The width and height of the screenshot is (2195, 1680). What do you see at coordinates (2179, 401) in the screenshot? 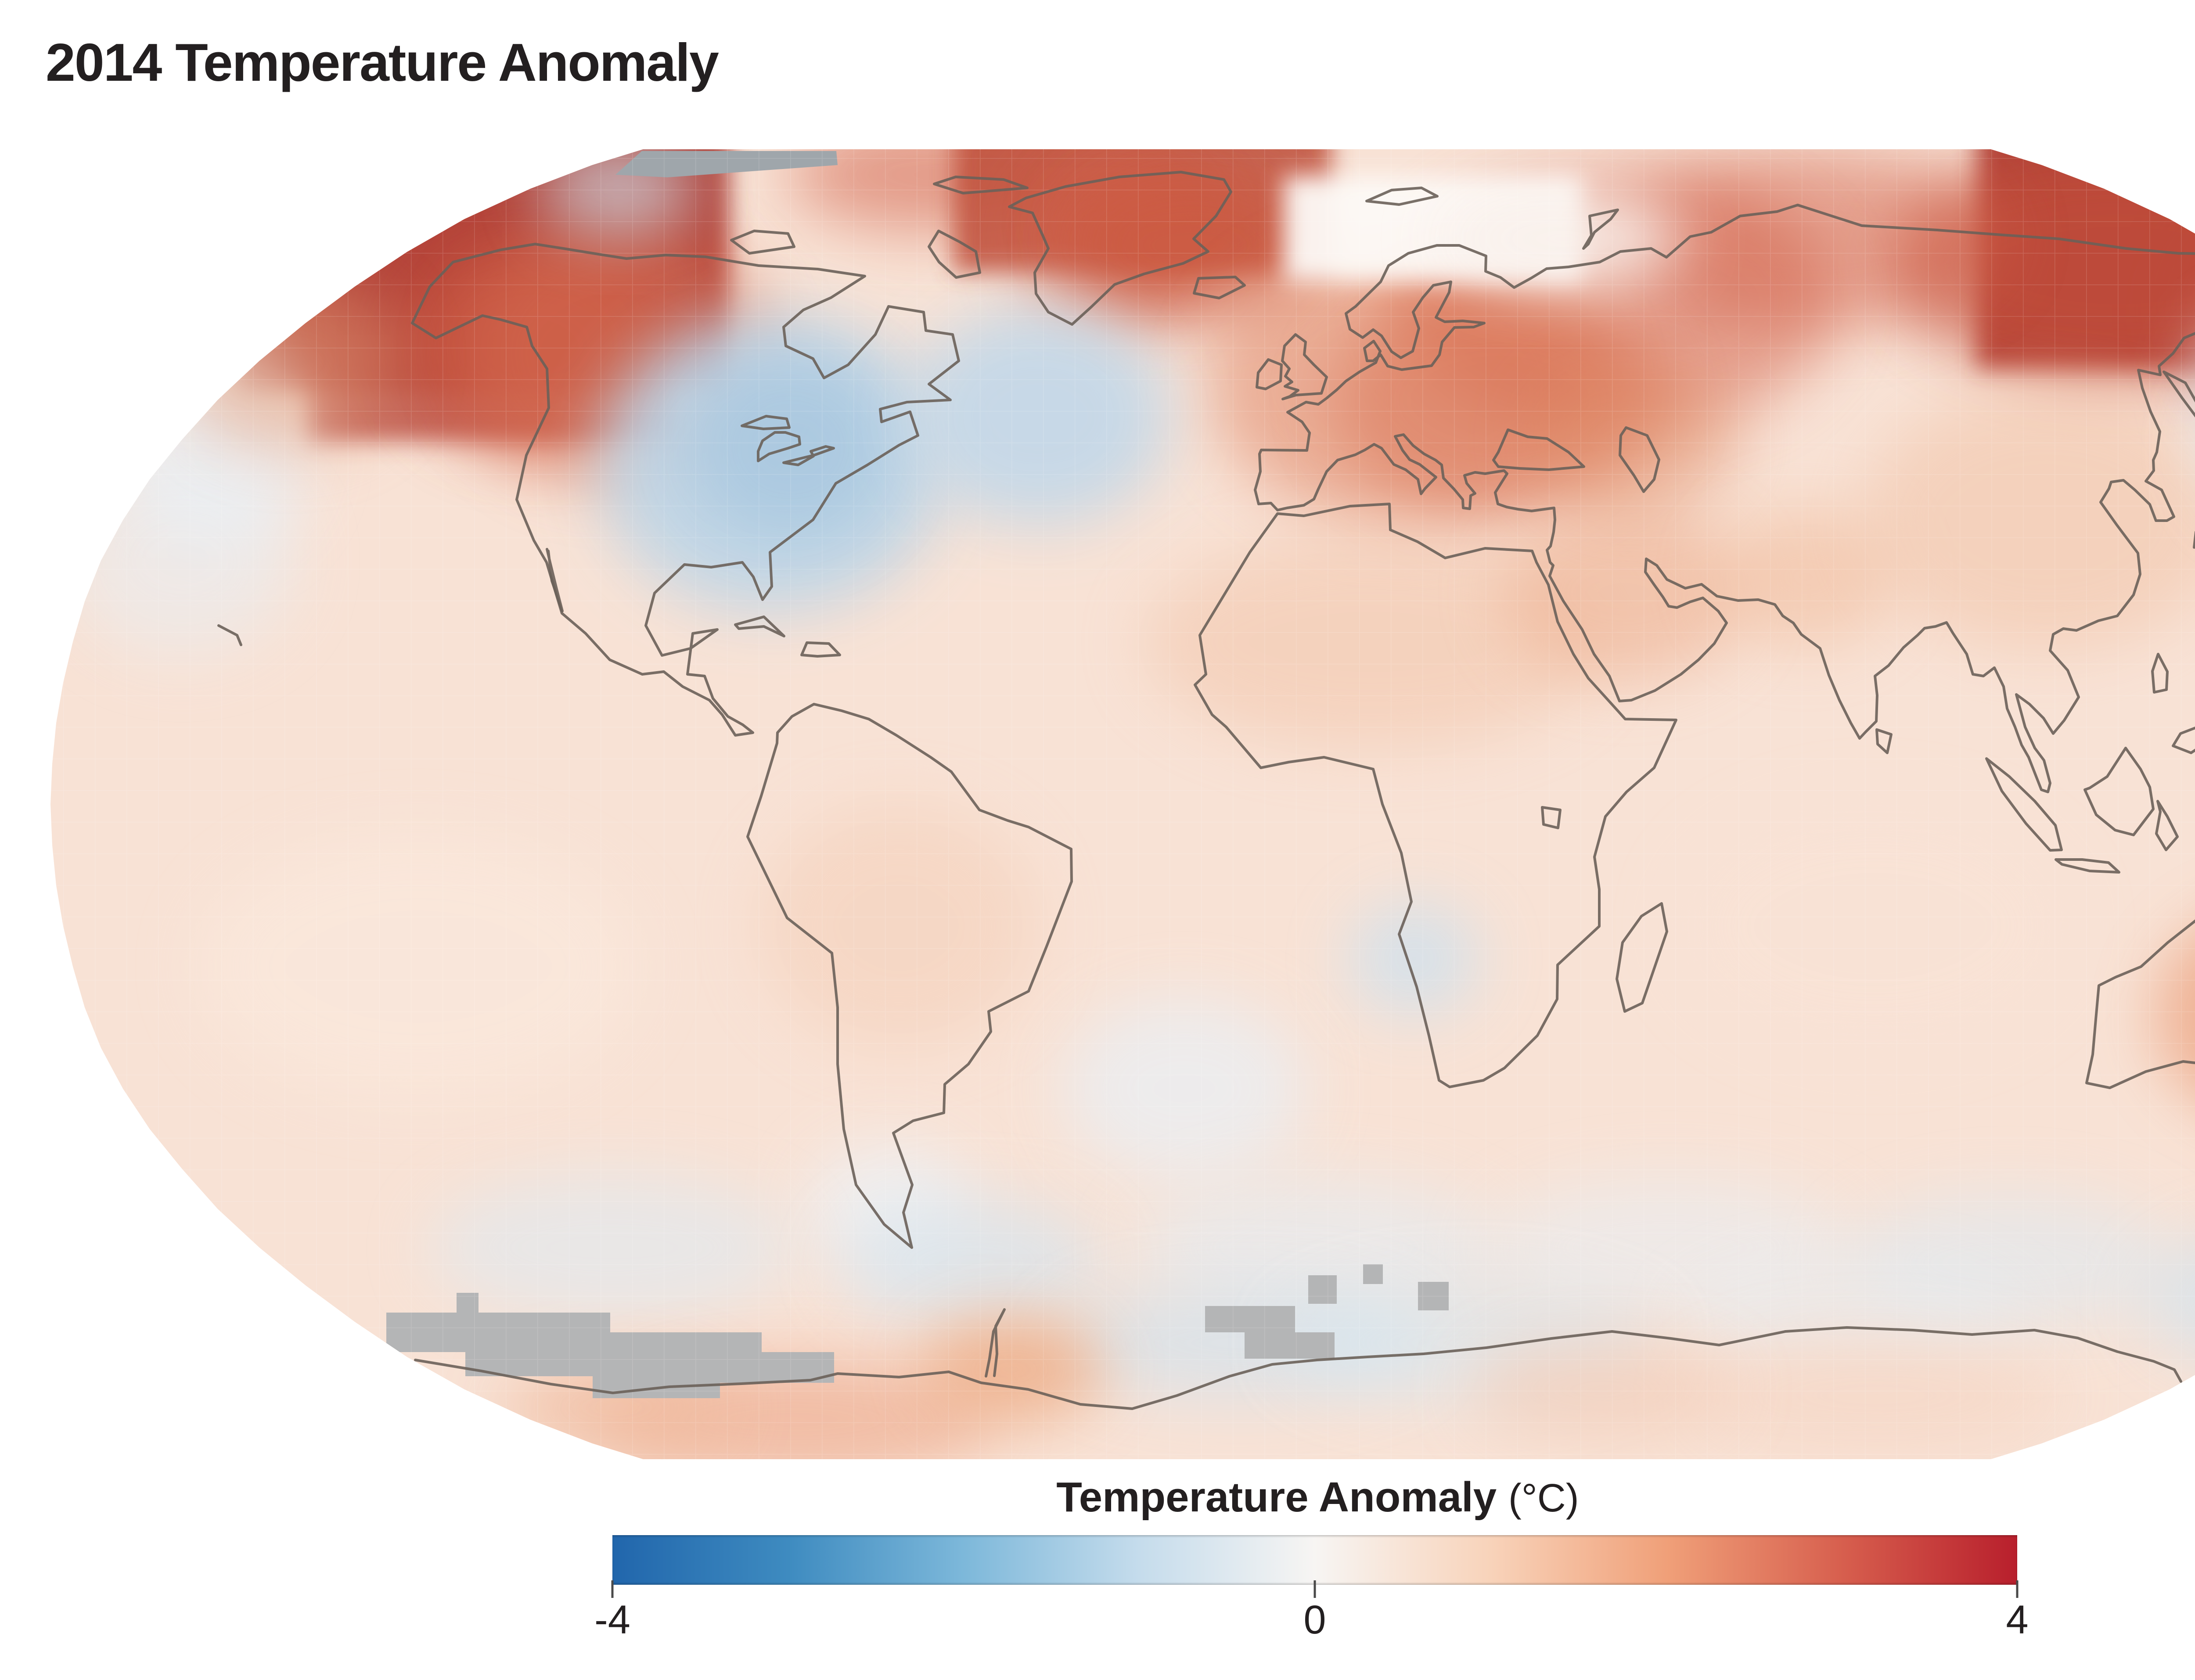
I see `coastline-sakhalin` at bounding box center [2179, 401].